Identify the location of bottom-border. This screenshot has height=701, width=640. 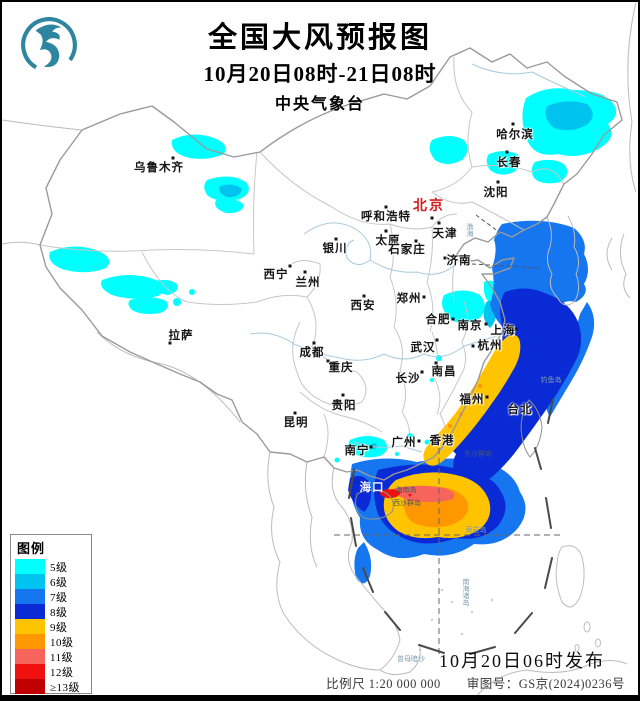
(320, 698).